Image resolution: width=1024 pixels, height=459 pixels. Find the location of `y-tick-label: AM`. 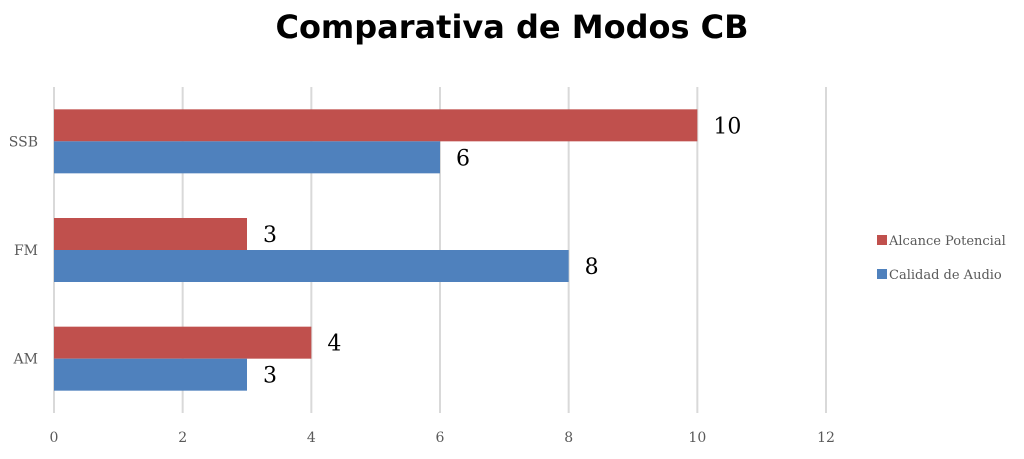

y-tick-label: AM is located at coordinates (25, 360).